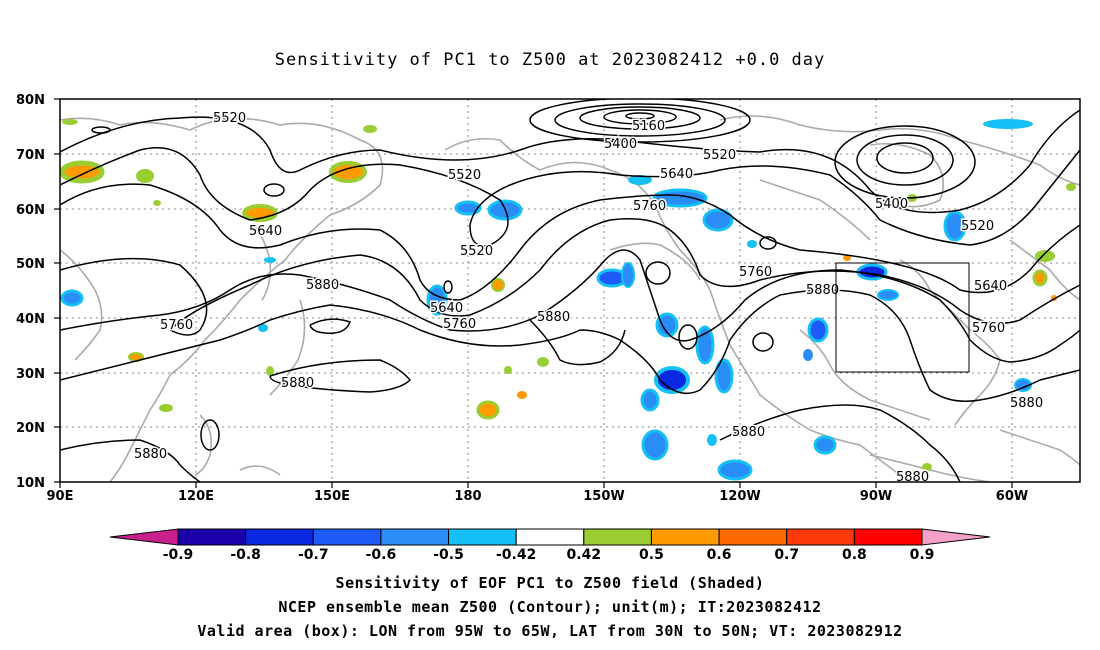  I want to click on lat-label: 50N, so click(30, 264).